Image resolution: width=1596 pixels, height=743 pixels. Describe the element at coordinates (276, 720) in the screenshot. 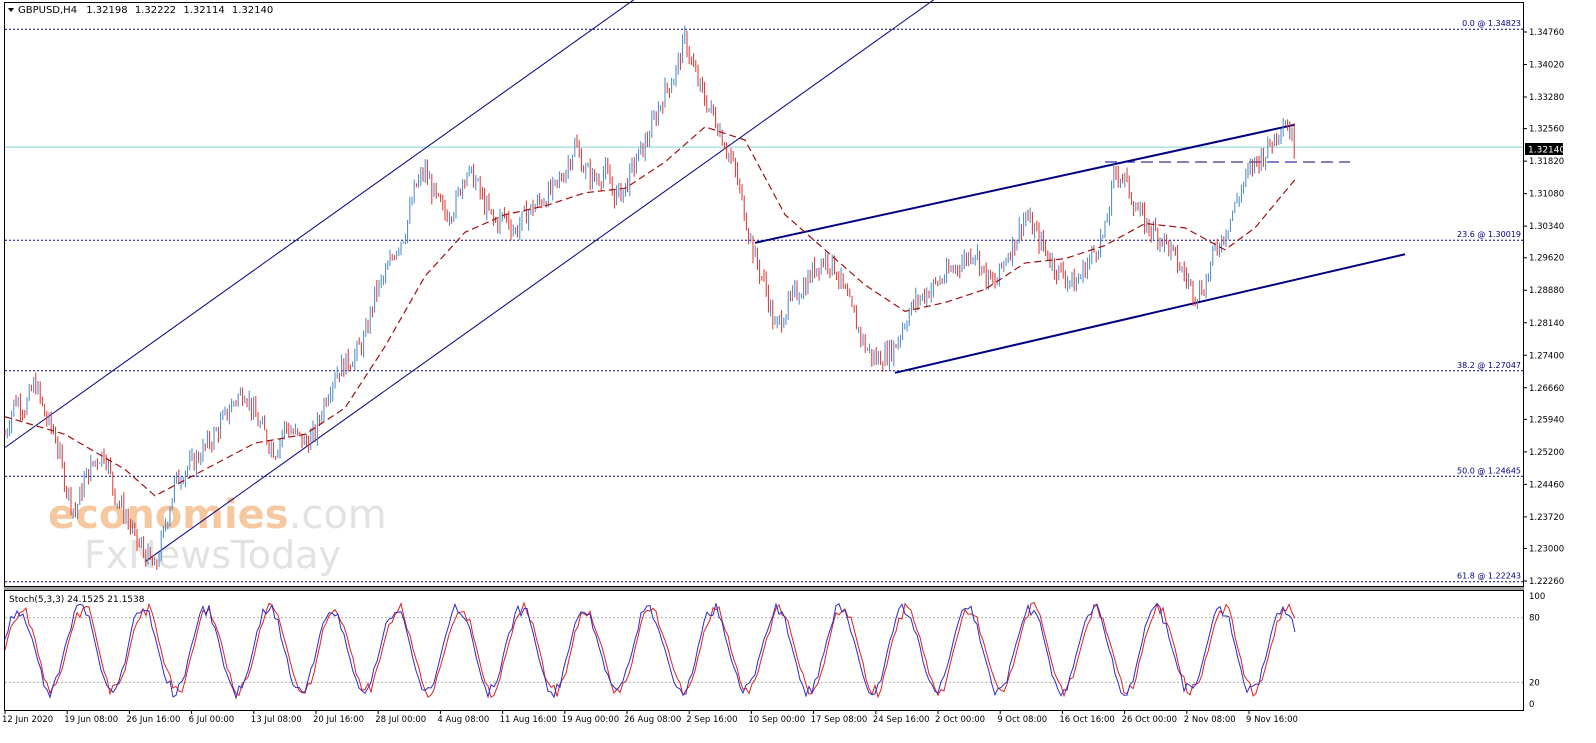

I see `time-tick-label: 13 Jul 08:00` at that location.